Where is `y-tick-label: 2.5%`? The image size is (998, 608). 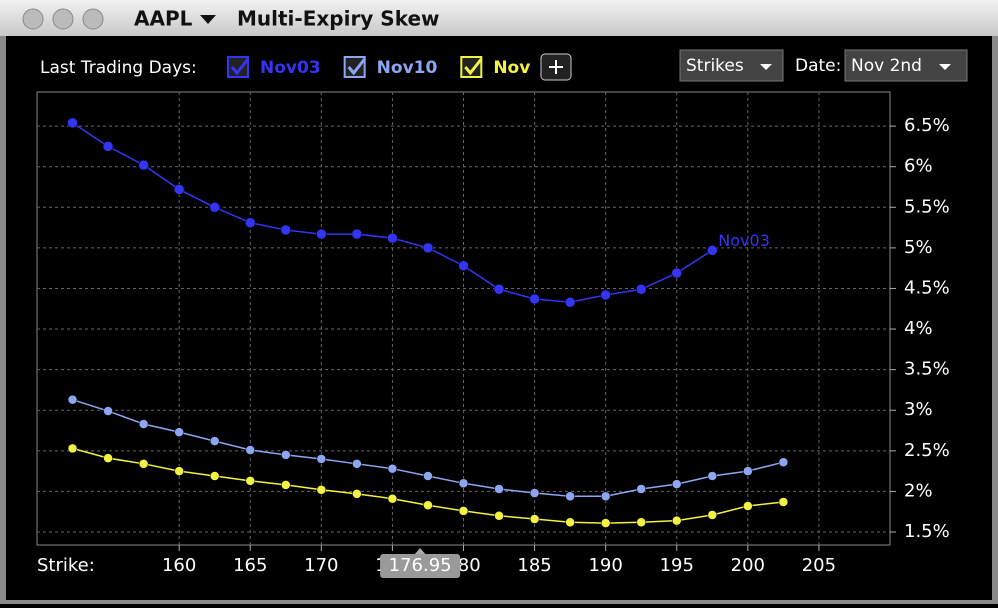
y-tick-label: 2.5% is located at coordinates (927, 450).